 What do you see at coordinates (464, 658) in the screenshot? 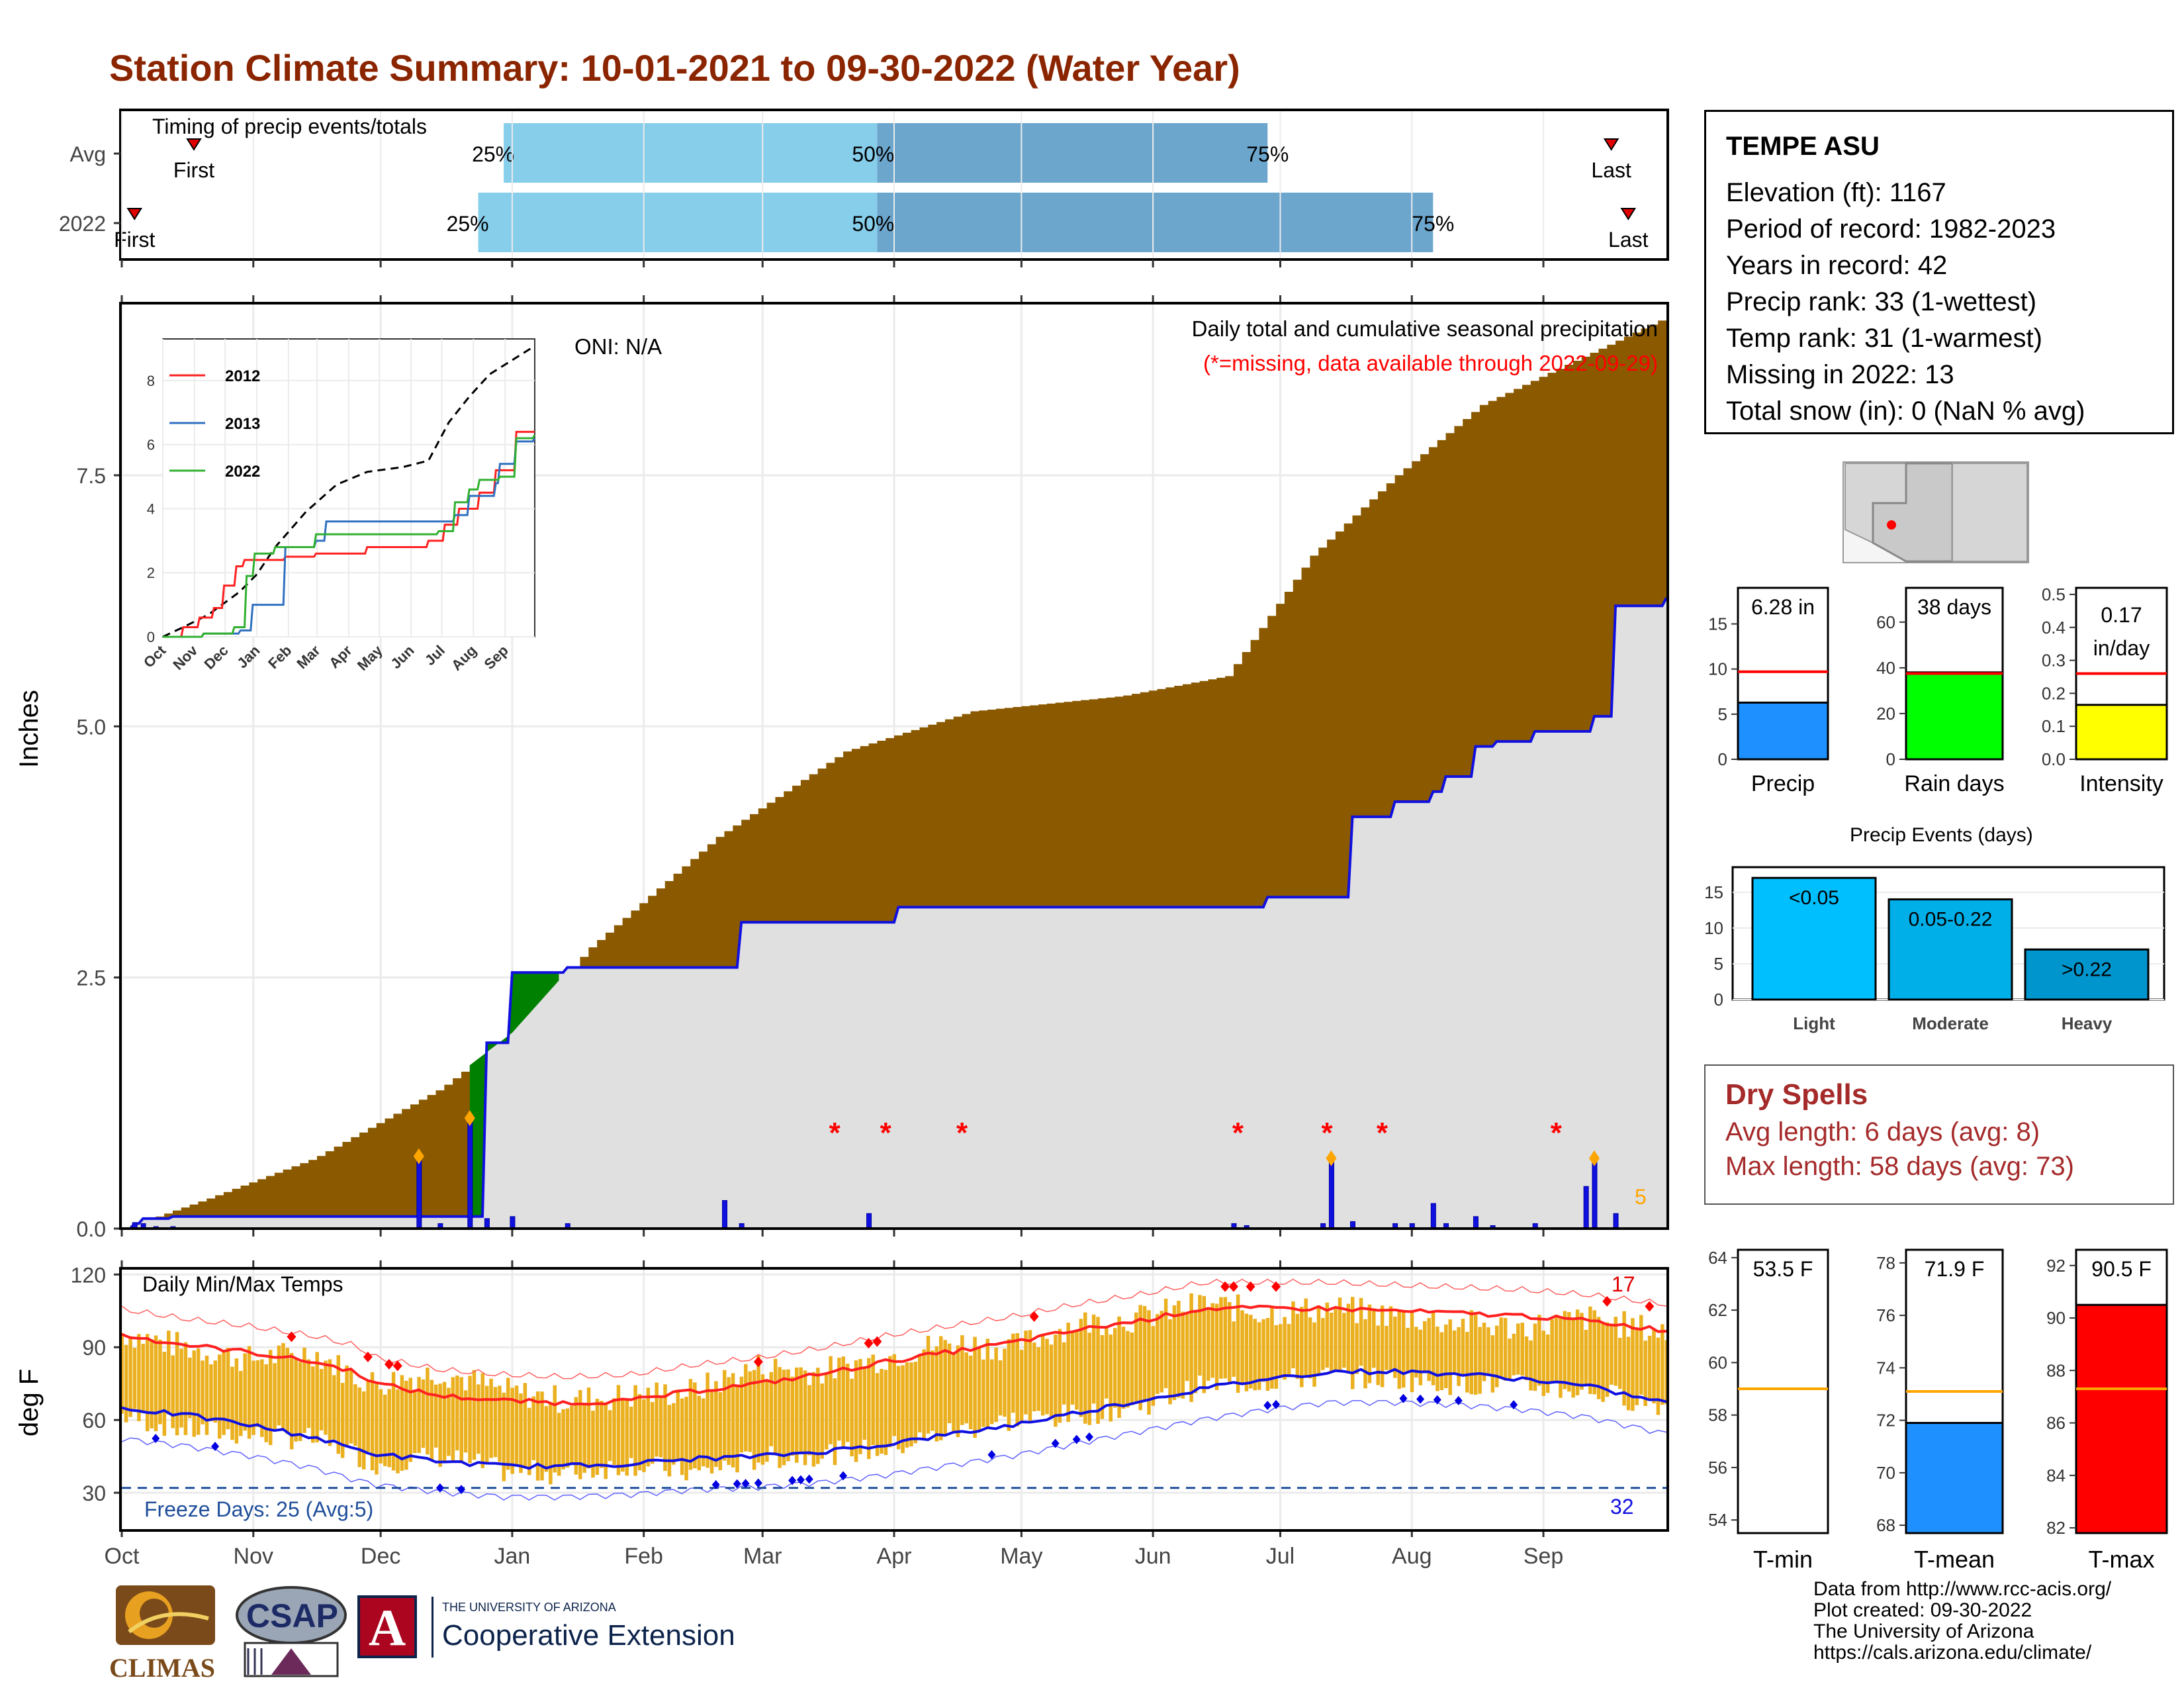
I see `inset-month-label: Aug` at bounding box center [464, 658].